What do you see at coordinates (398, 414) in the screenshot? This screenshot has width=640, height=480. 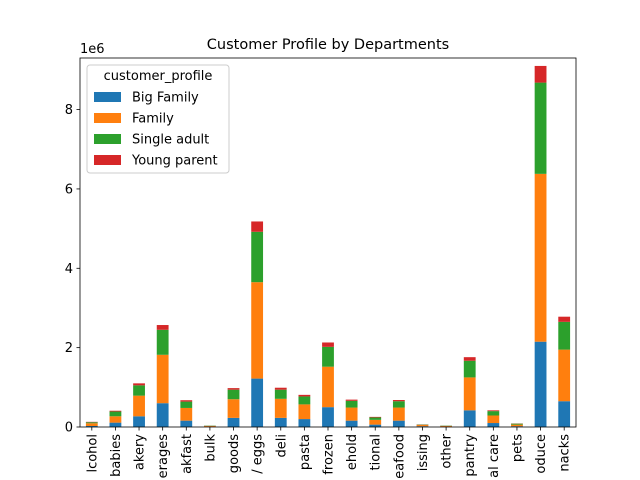 I see `bar-meat-seafood-family` at bounding box center [398, 414].